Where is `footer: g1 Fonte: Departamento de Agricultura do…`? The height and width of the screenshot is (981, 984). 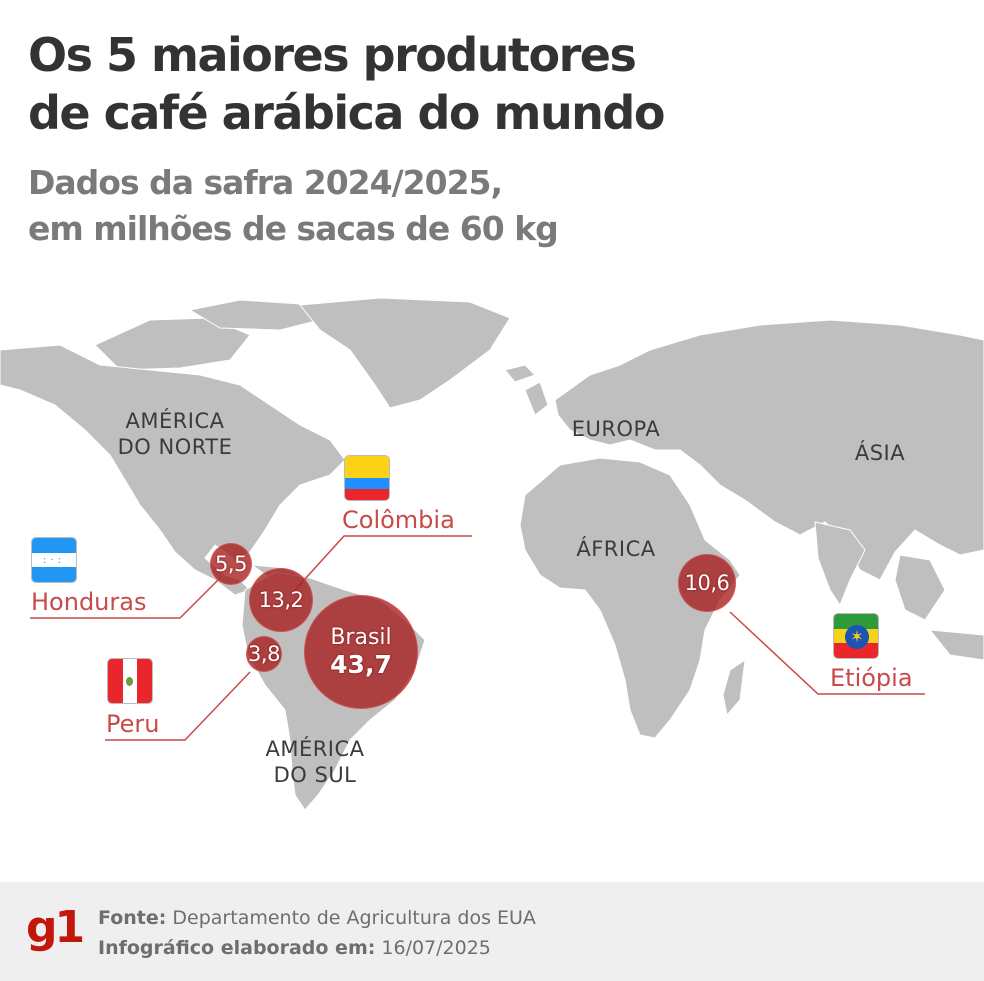 footer: g1 Fonte: Departamento de Agricultura do… is located at coordinates (492, 931).